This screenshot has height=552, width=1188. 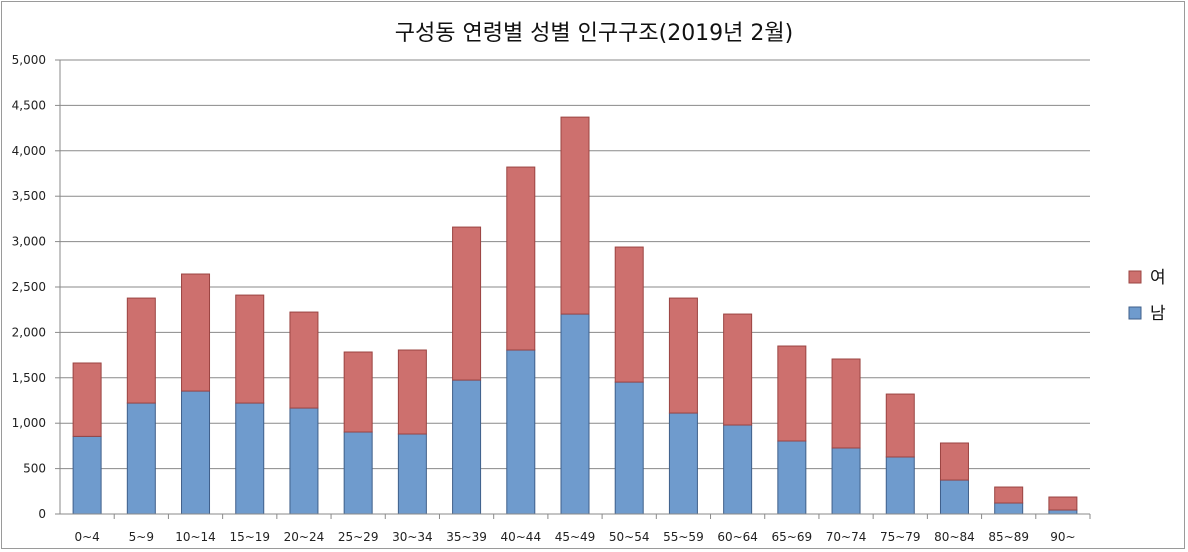 I want to click on x-tick-label: 35~39, so click(x=466, y=537).